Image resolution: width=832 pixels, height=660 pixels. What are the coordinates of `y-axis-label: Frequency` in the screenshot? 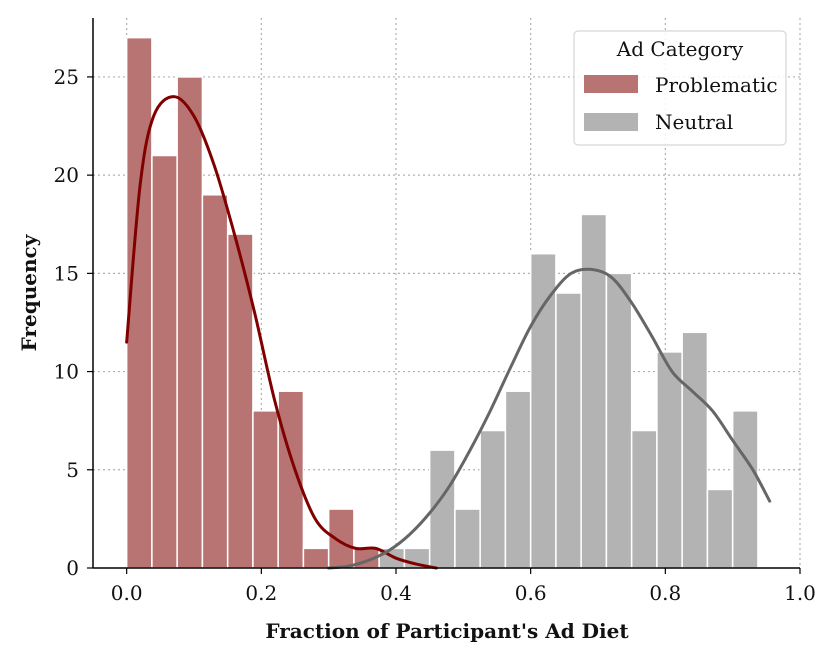 It's located at (29, 292).